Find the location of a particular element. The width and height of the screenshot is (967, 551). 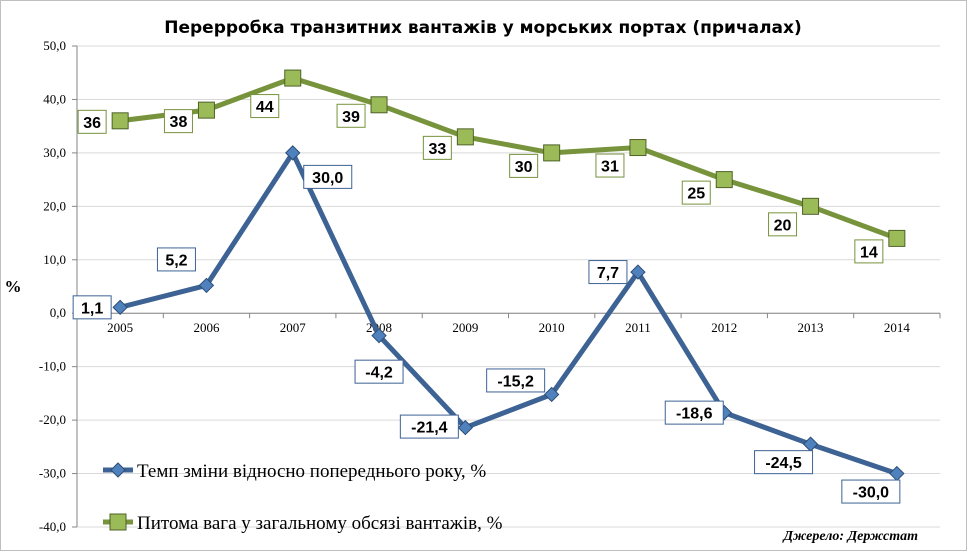

data-label-temp: -15,2 is located at coordinates (515, 381).